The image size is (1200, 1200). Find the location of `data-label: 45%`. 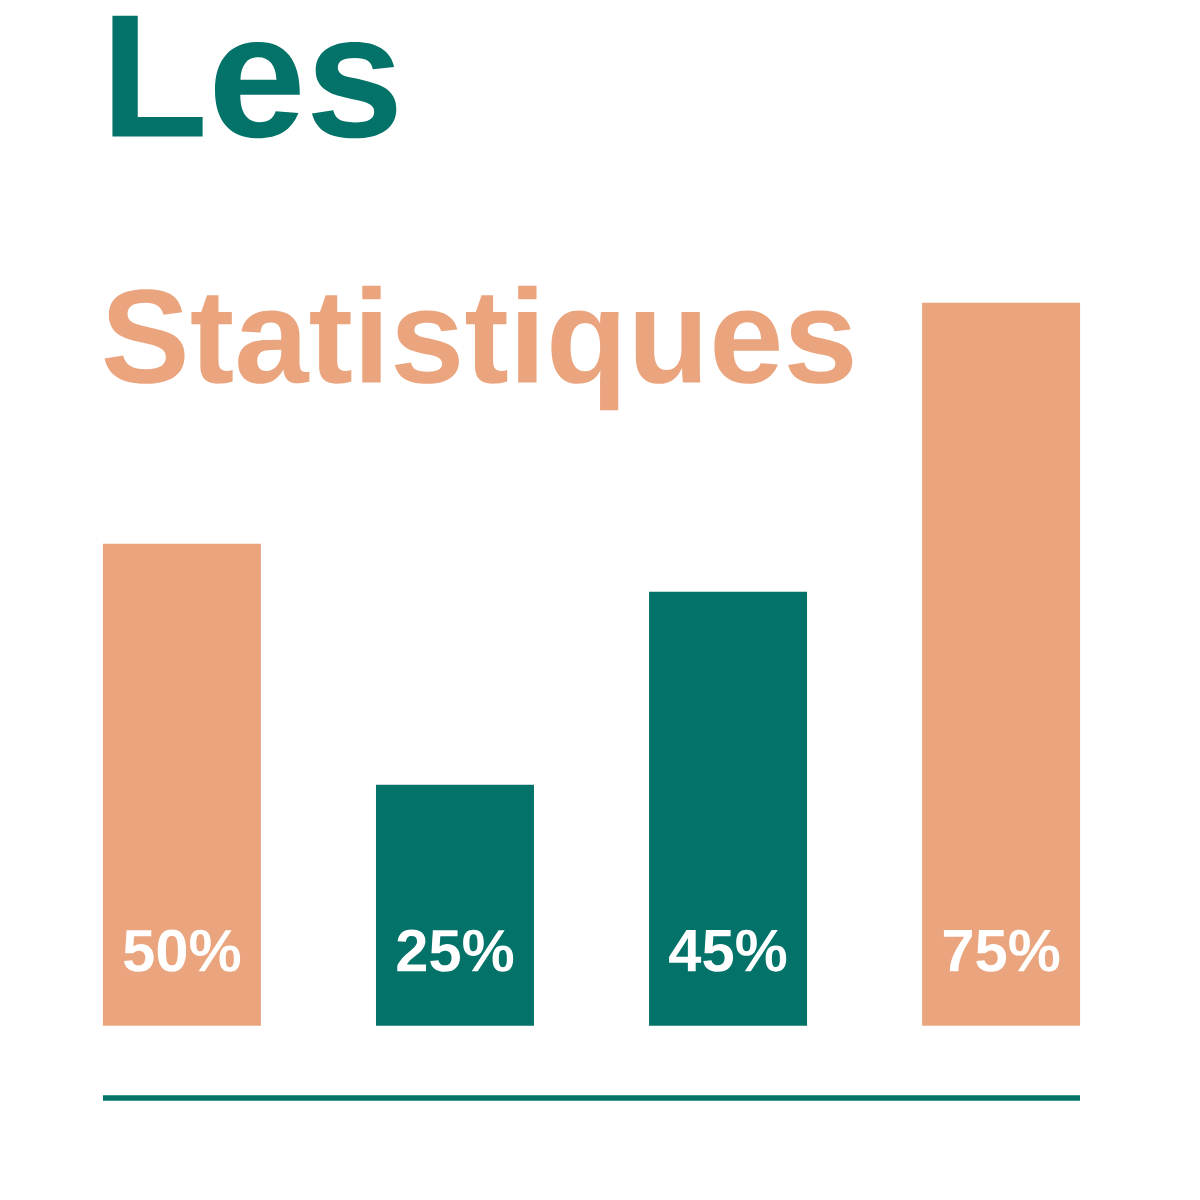

data-label: 45% is located at coordinates (728, 950).